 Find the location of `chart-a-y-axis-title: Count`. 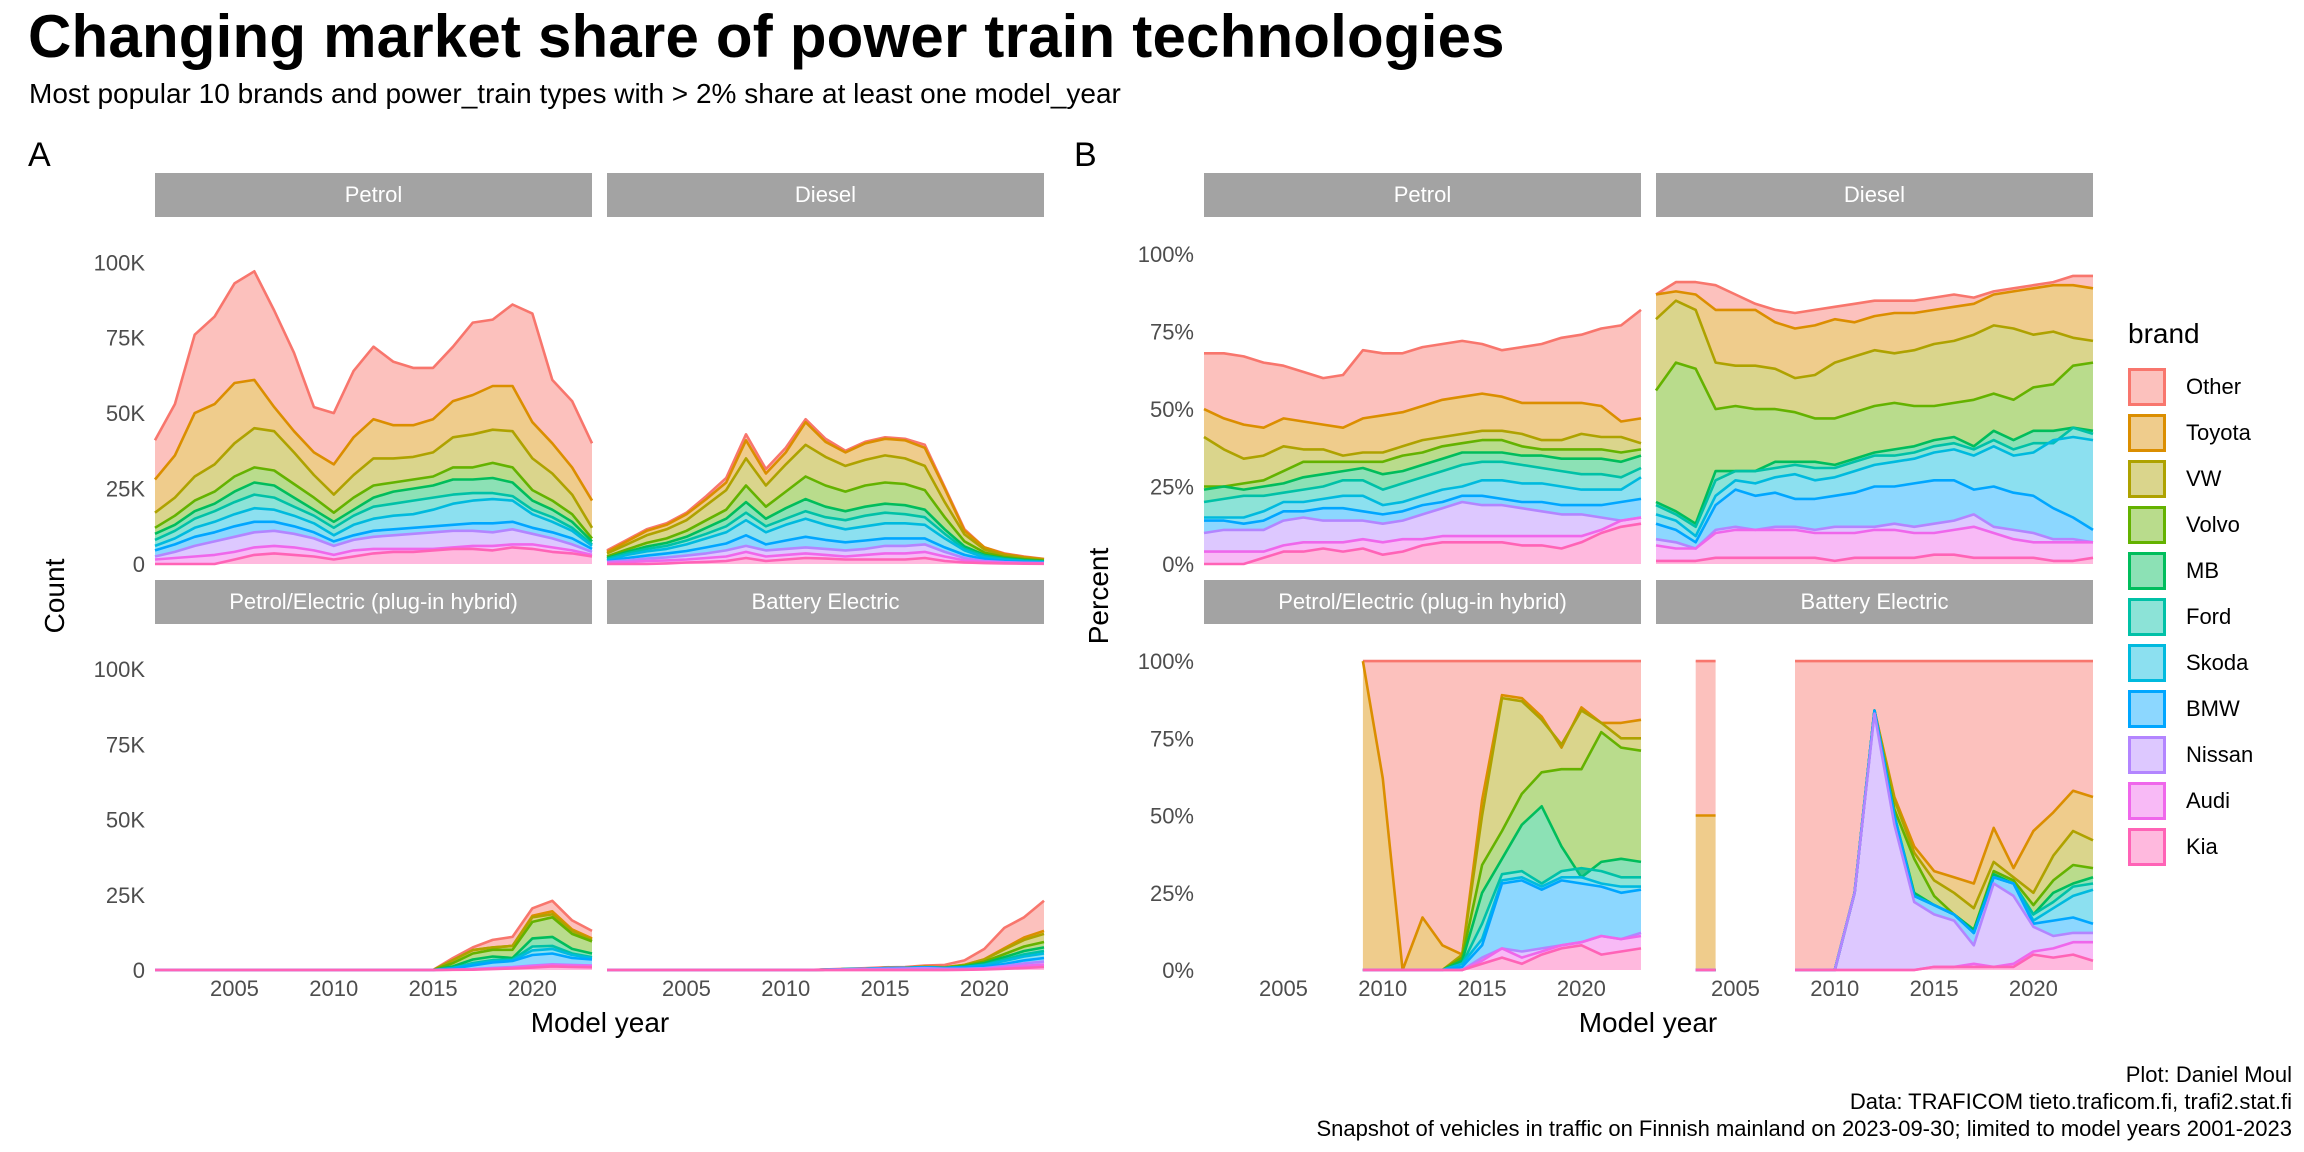

chart-a-y-axis-title: Count is located at coordinates (54, 595).